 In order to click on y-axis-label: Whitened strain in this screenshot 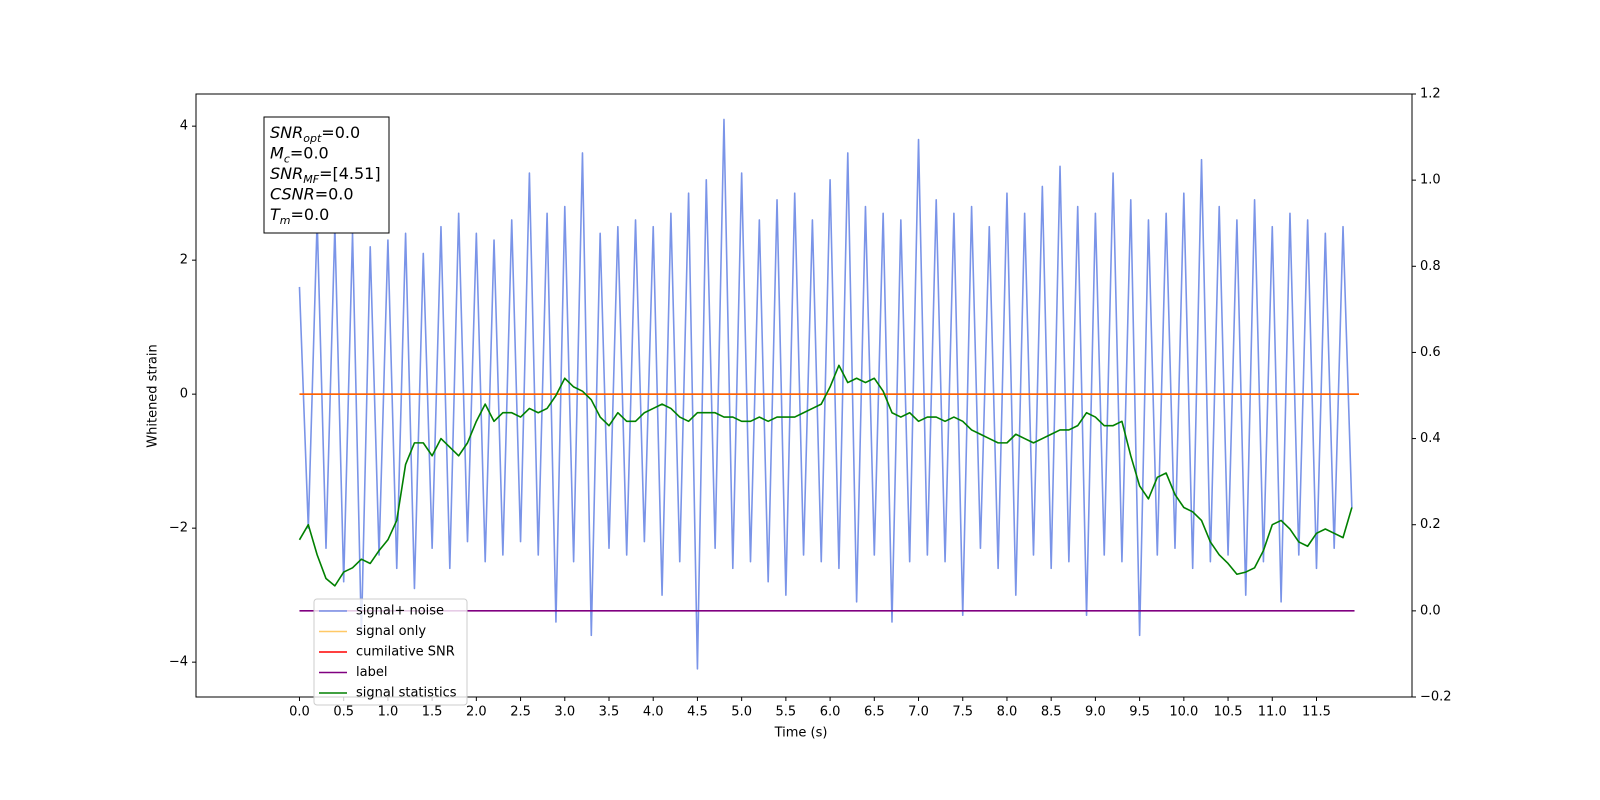, I will do `click(153, 395)`.